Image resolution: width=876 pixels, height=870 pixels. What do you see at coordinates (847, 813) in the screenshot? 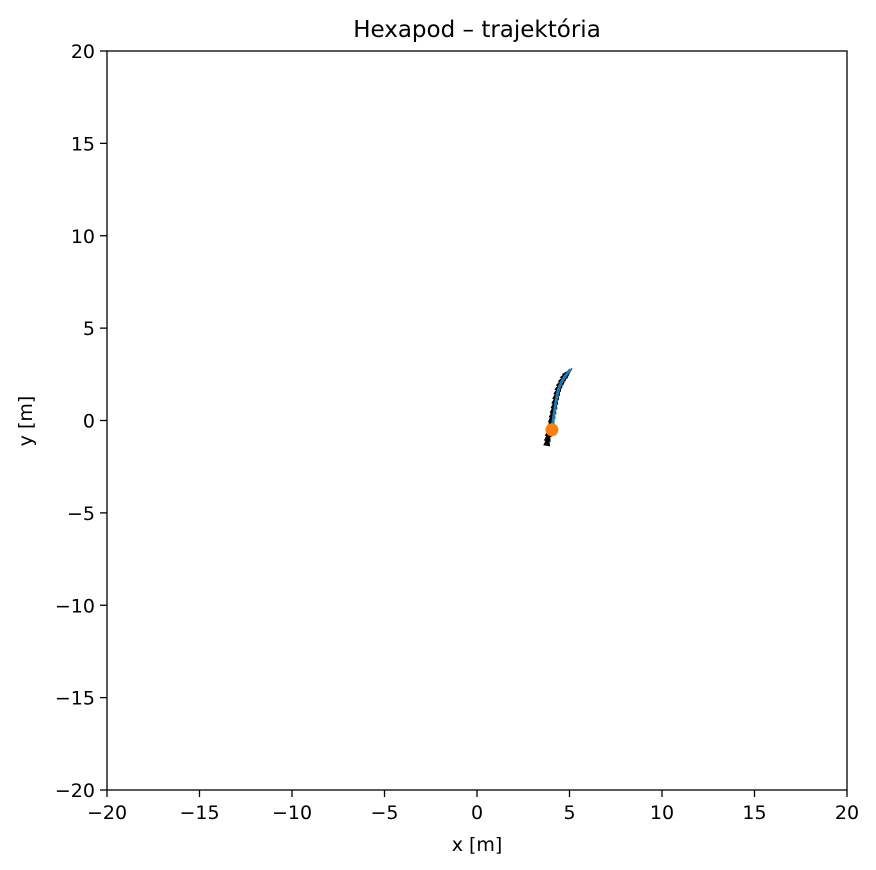
I see `x-tick-label: 20` at bounding box center [847, 813].